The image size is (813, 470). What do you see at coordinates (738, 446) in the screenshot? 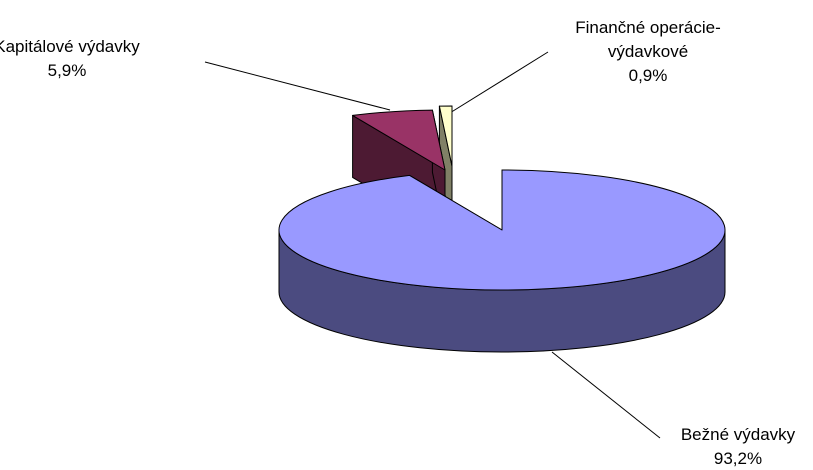
I see `slice-label-1: Bežné výdavky 93,2%` at bounding box center [738, 446].